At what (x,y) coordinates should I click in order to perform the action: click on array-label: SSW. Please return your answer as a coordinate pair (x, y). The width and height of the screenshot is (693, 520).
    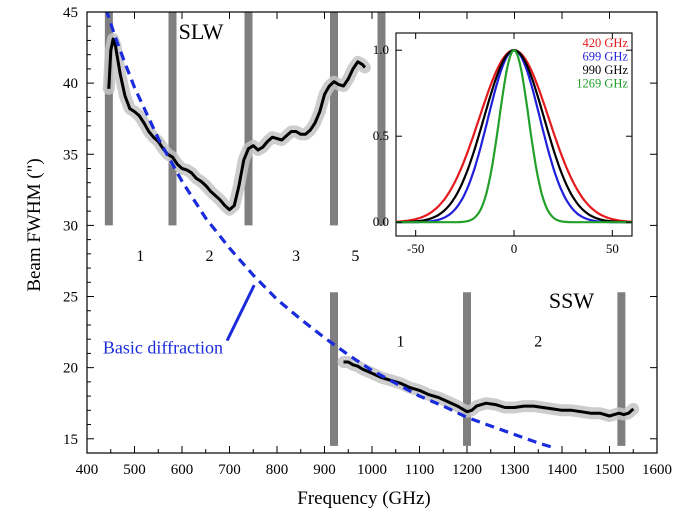
    Looking at the image, I should click on (571, 300).